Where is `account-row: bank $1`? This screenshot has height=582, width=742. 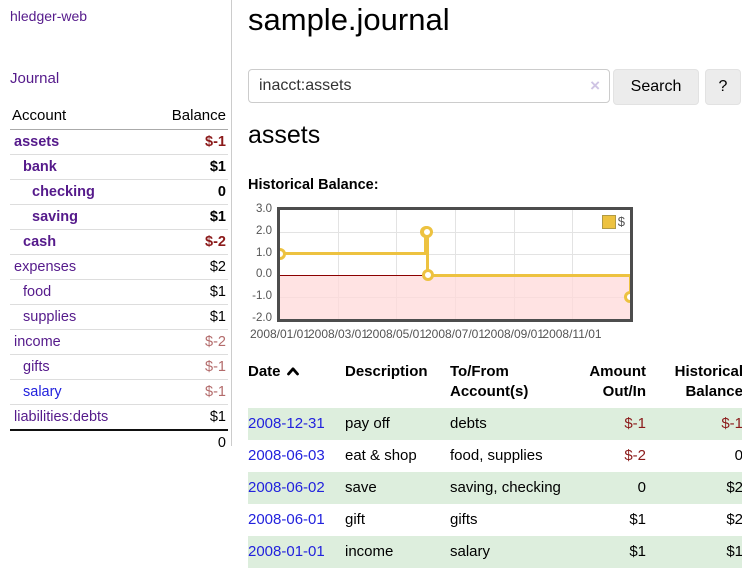
account-row: bank $1 is located at coordinates (119, 167).